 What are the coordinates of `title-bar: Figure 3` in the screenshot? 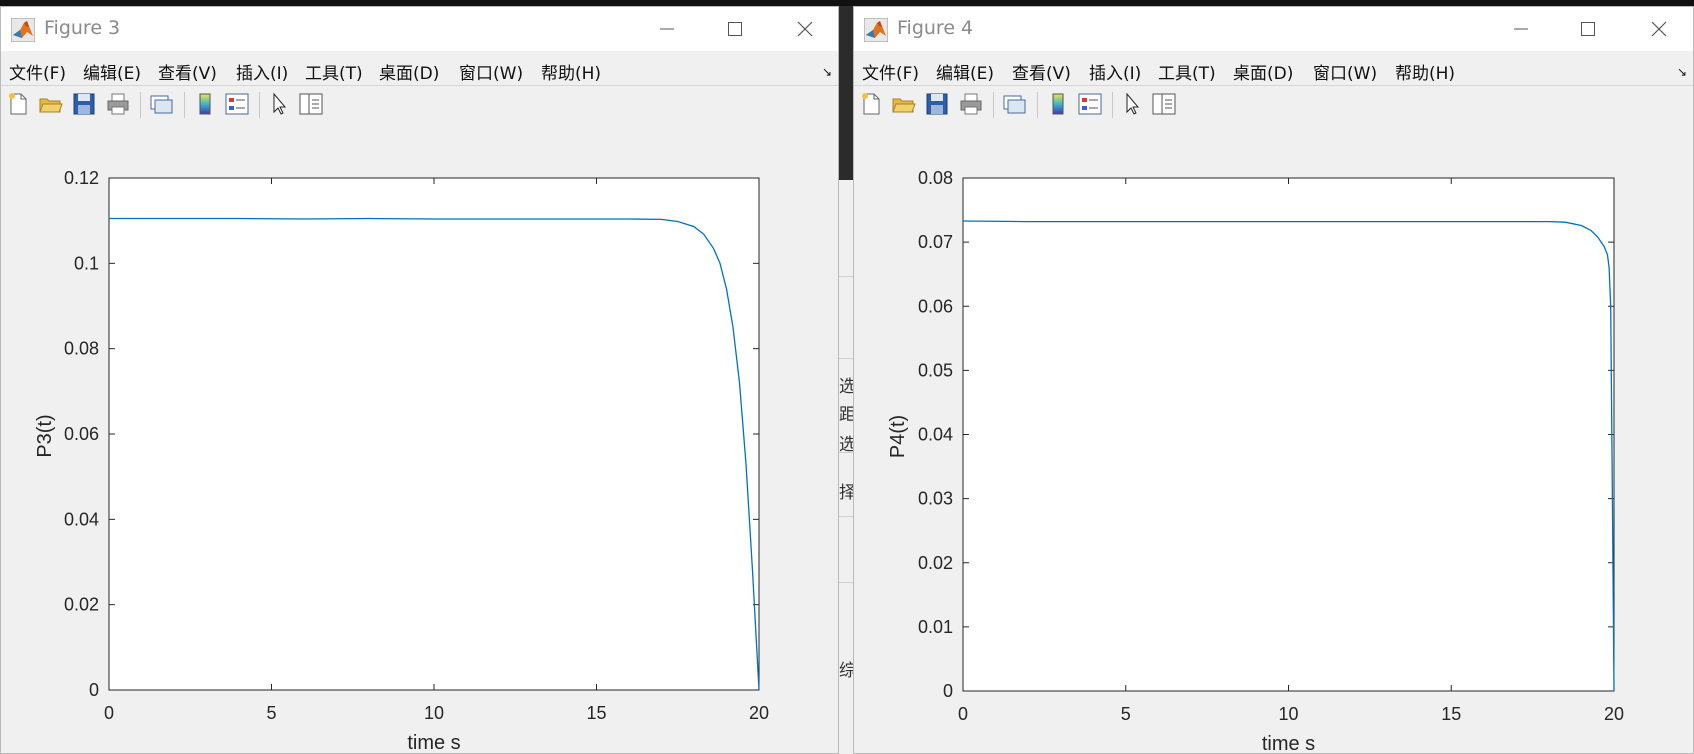 It's located at (419, 29).